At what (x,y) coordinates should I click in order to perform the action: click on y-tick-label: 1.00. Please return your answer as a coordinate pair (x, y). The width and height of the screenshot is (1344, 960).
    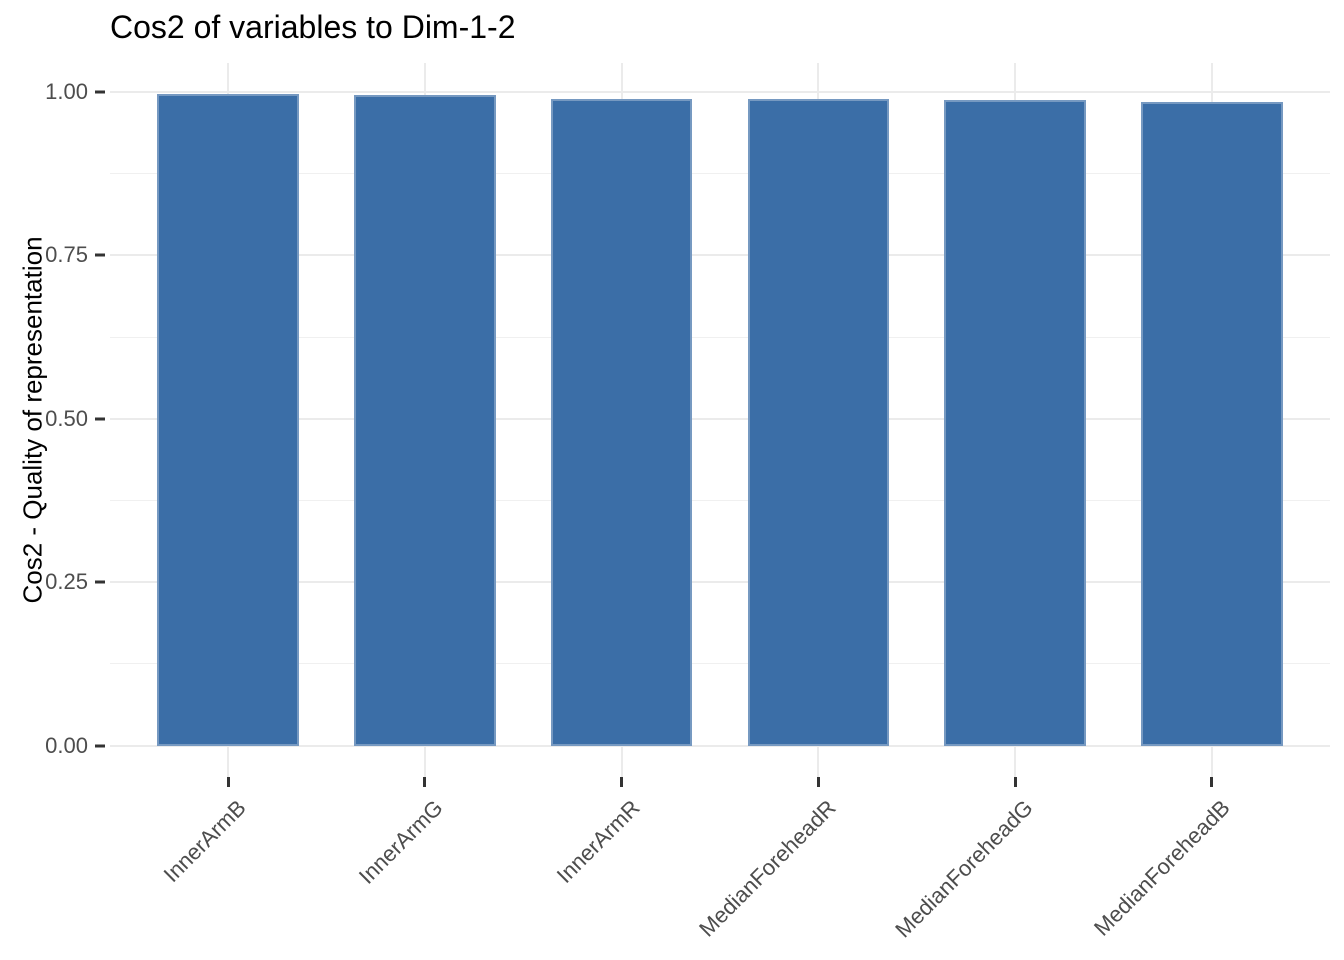
    Looking at the image, I should click on (66, 91).